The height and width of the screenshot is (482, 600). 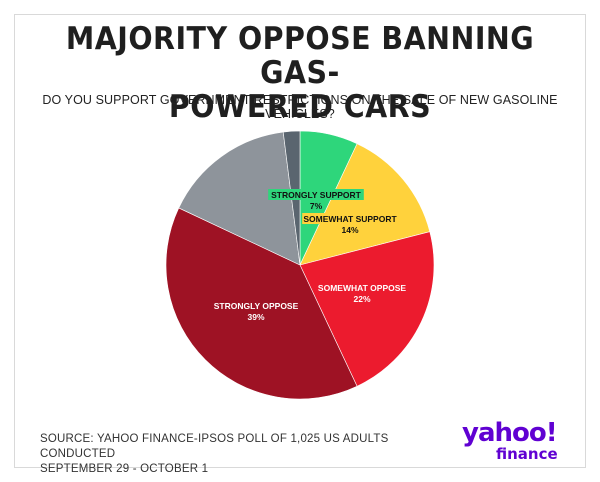 I want to click on logo-brand: yahoo!, so click(x=510, y=433).